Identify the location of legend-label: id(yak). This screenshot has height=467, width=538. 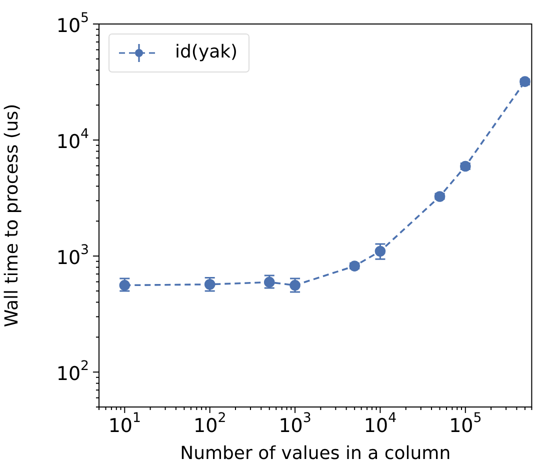
(206, 52).